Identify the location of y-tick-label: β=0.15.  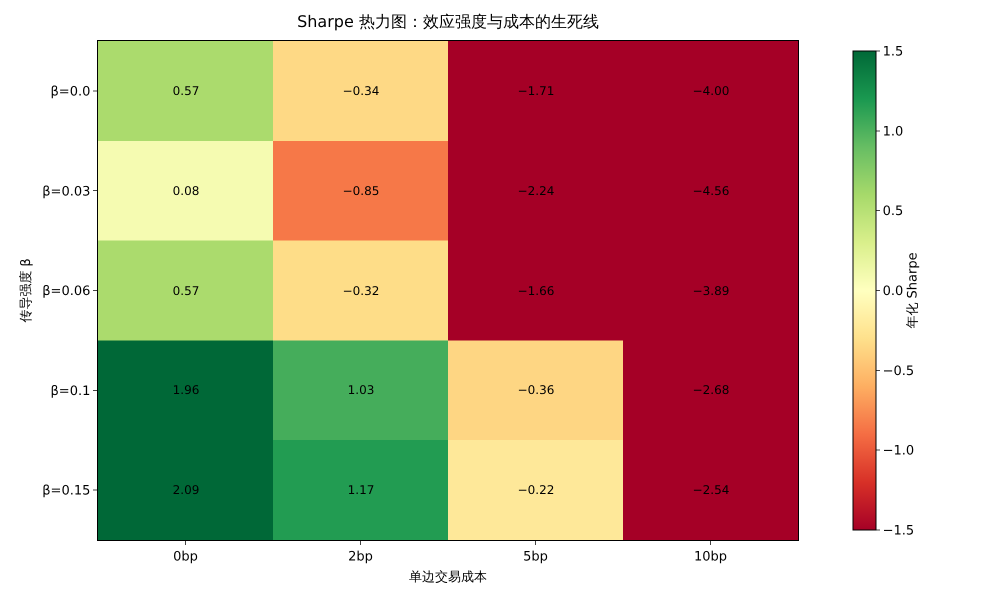
(66, 491).